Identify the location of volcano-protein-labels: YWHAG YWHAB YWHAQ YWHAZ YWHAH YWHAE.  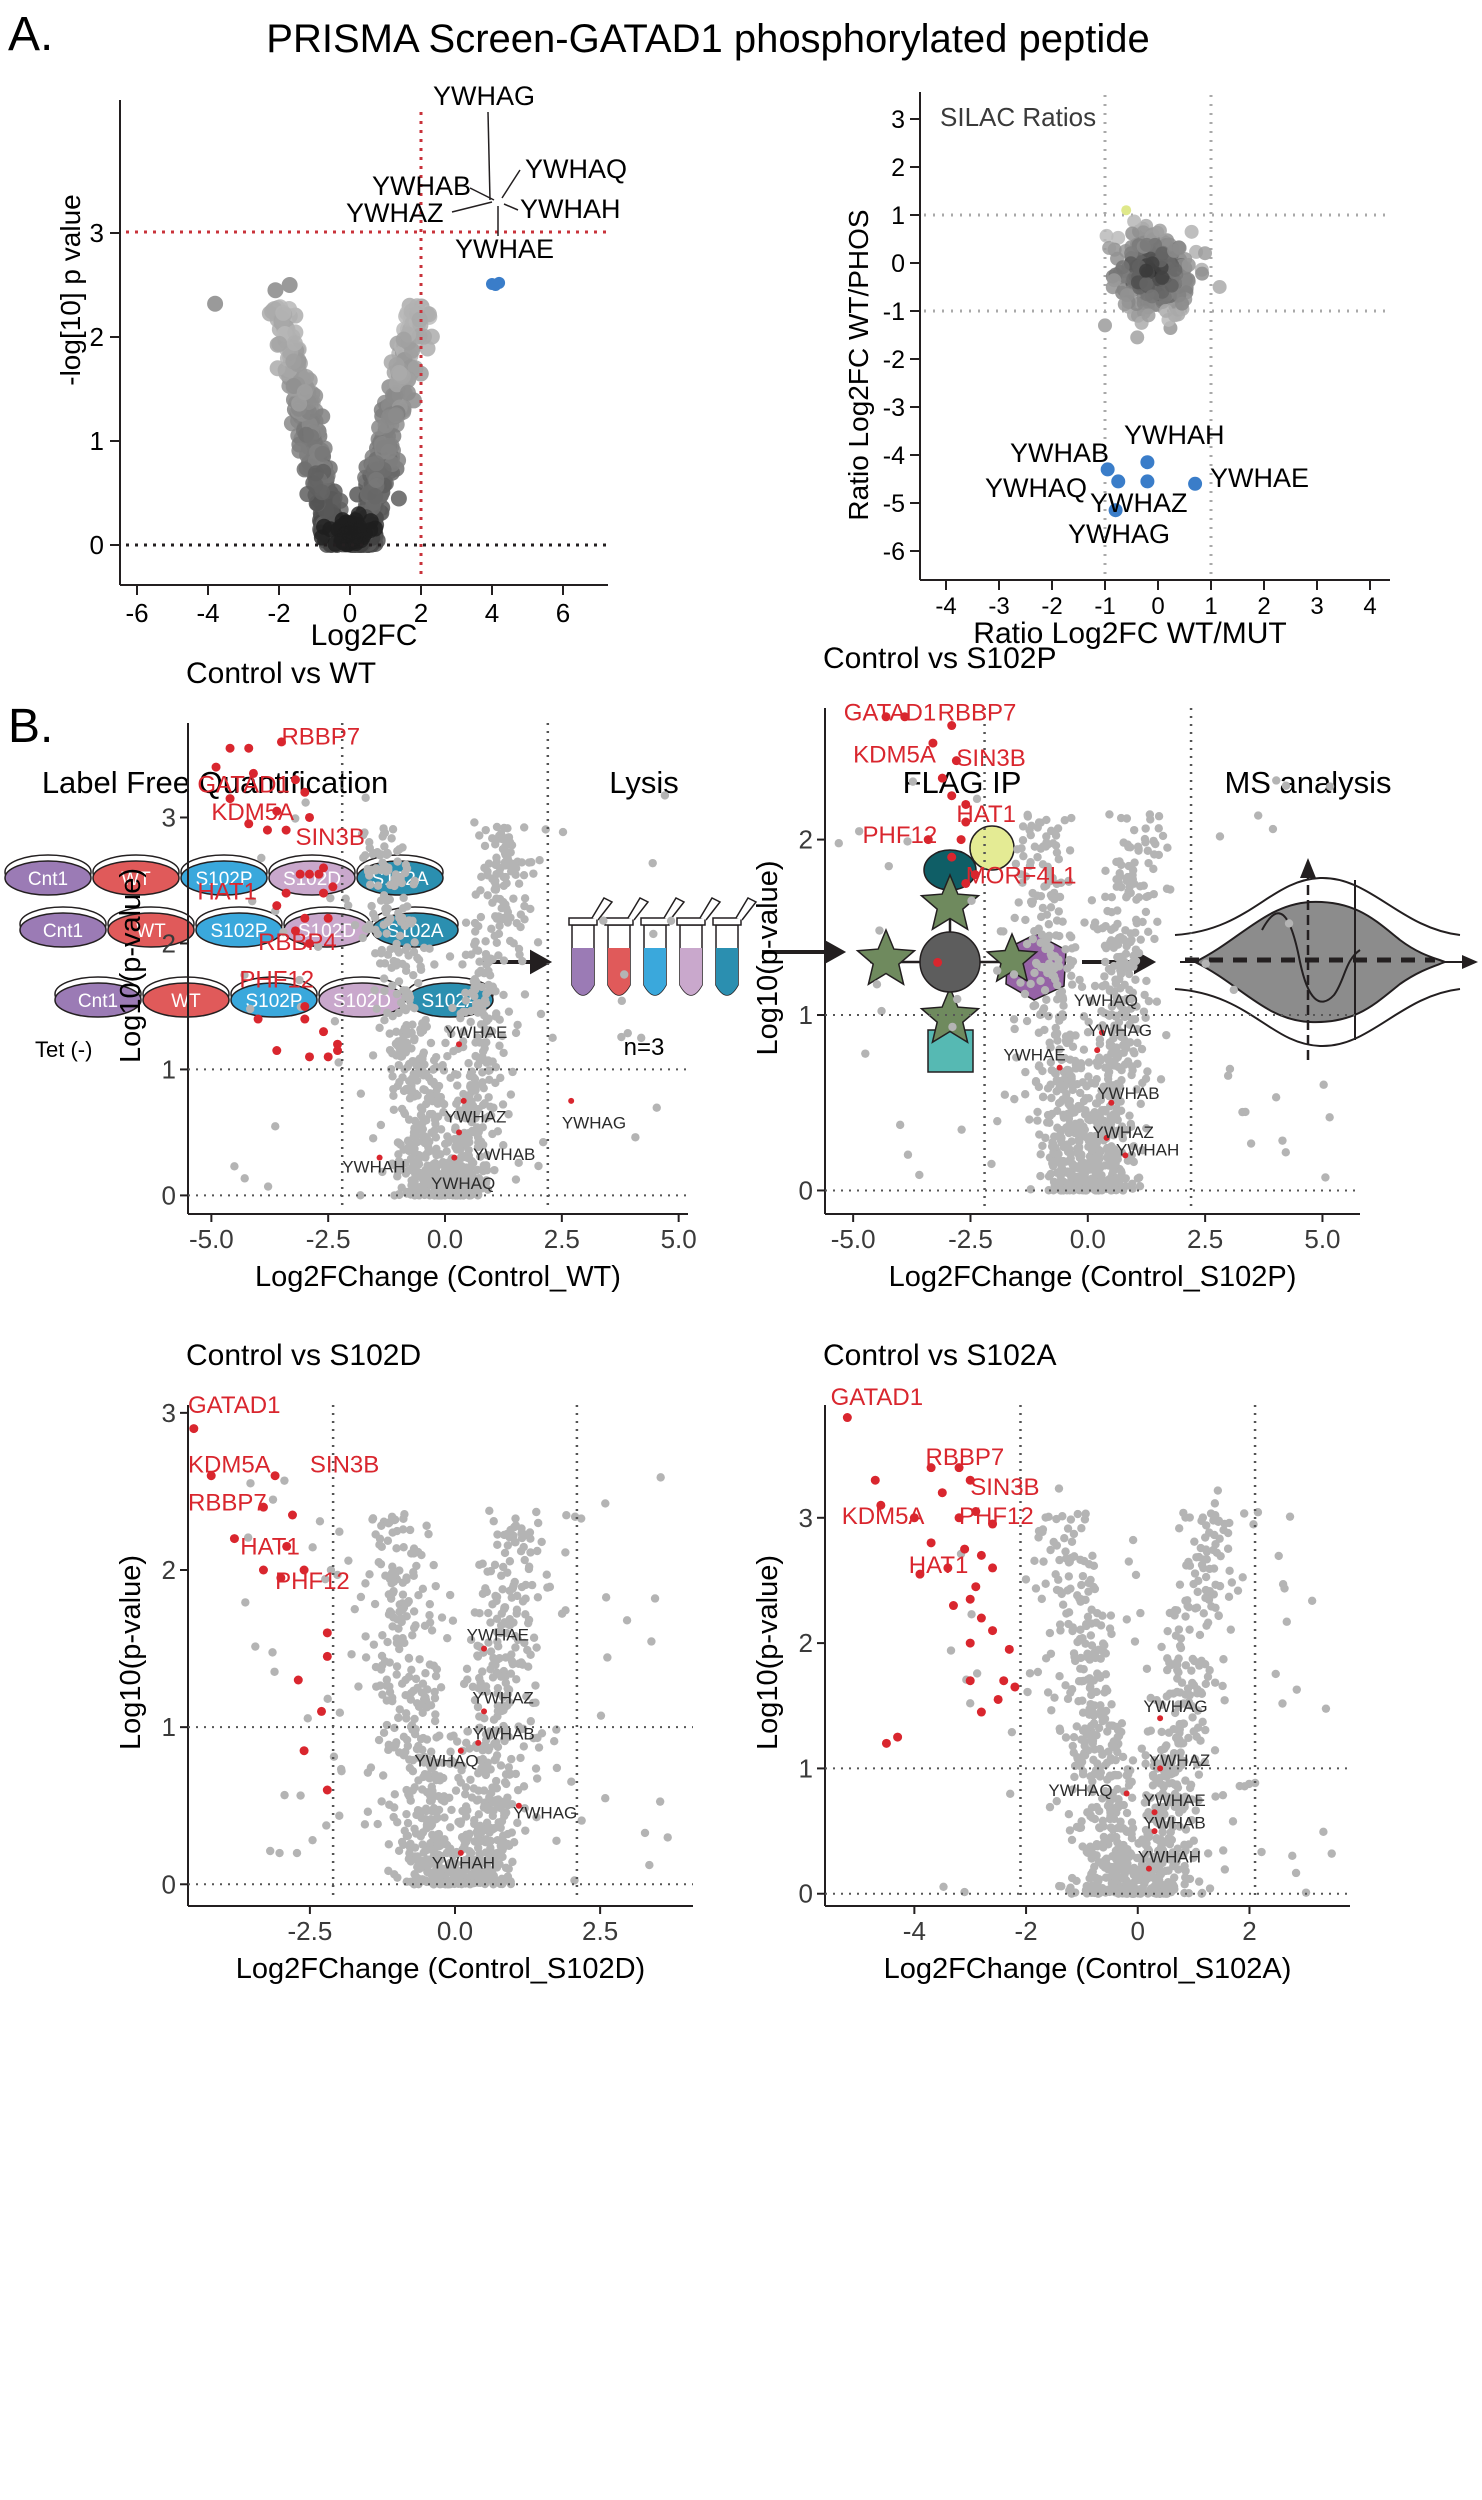
(486, 172).